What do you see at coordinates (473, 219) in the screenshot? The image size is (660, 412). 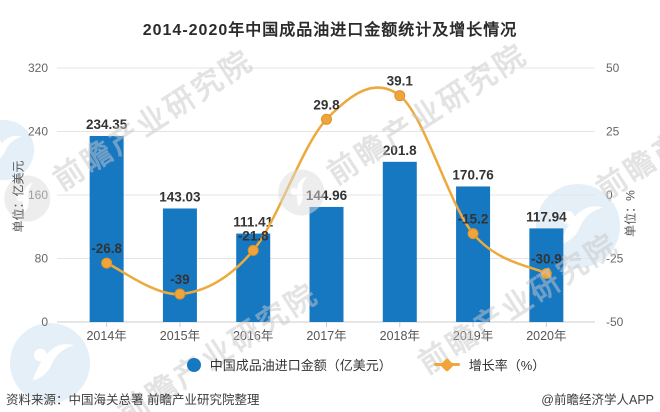 I see `line-value-label: -15.2` at bounding box center [473, 219].